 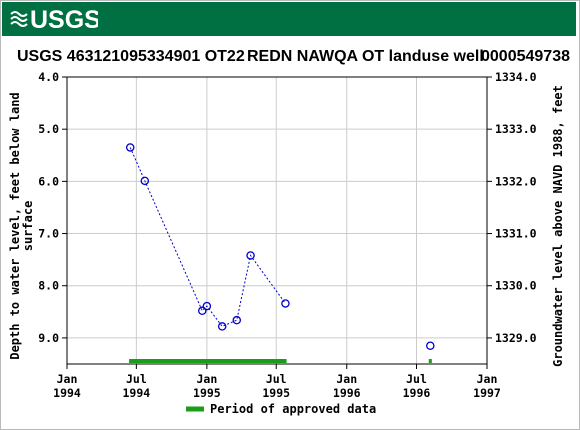 What do you see at coordinates (365, 56) in the screenshot?
I see `site-name-title: REDN NAWQA OT landuse well` at bounding box center [365, 56].